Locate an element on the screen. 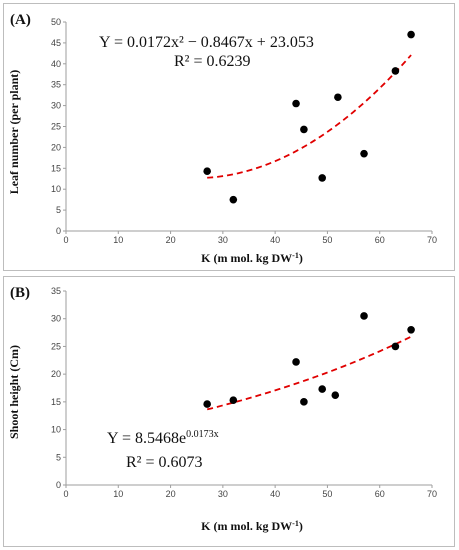 This screenshot has width=459, height=550. y-tick-label: 40 is located at coordinates (56, 64).